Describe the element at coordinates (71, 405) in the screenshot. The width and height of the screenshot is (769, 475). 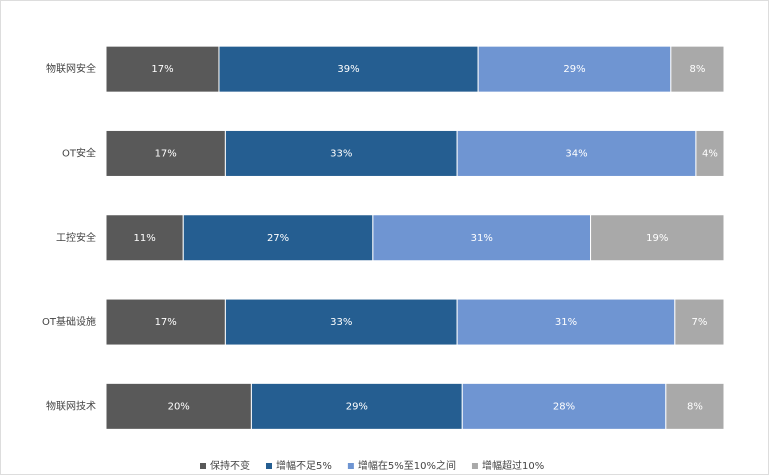
I see `y-tick-label: 物联网技术` at that location.